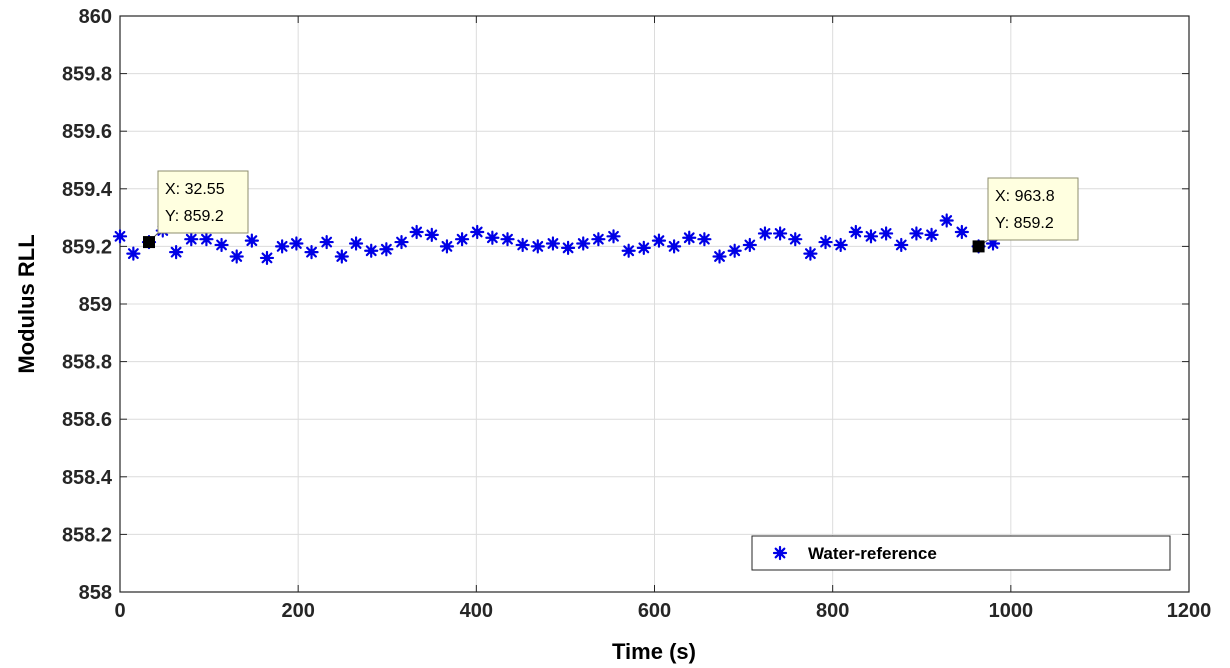 The image size is (1230, 668). What do you see at coordinates (654, 611) in the screenshot?
I see `x-tick-label: 600` at bounding box center [654, 611].